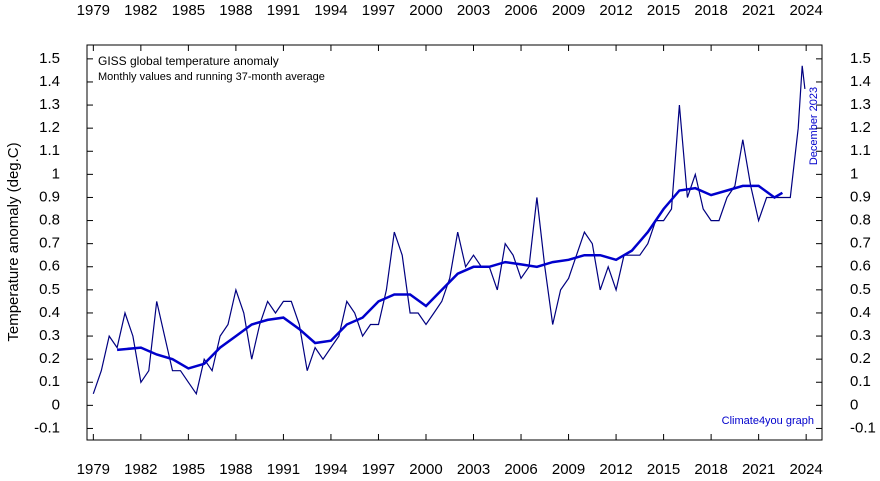 Image resolution: width=880 pixels, height=481 pixels. Describe the element at coordinates (814, 126) in the screenshot. I see `annotation: December 2023` at that location.